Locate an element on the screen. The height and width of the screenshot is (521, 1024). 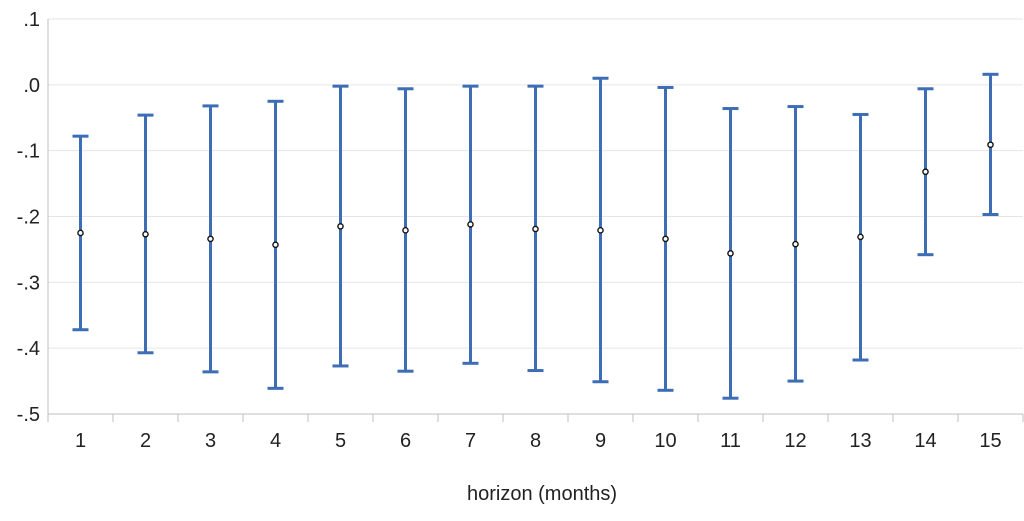
x-tick-label: 5 is located at coordinates (340, 441).